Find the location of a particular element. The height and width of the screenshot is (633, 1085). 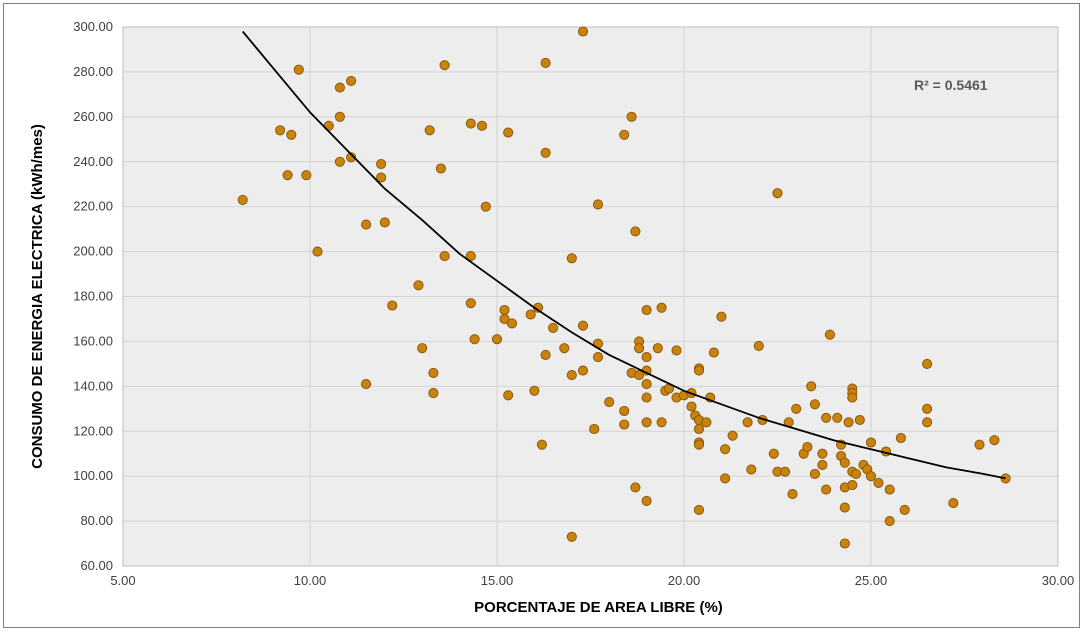

x-tick-label: 30.00 is located at coordinates (1058, 580).